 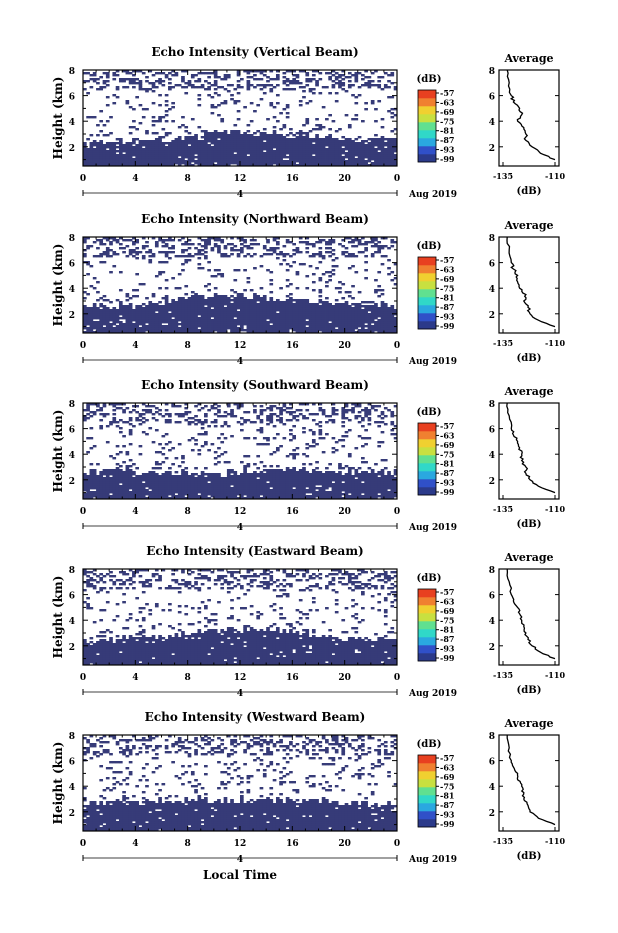 I want to click on y-tick-label: 8, so click(x=72, y=239).